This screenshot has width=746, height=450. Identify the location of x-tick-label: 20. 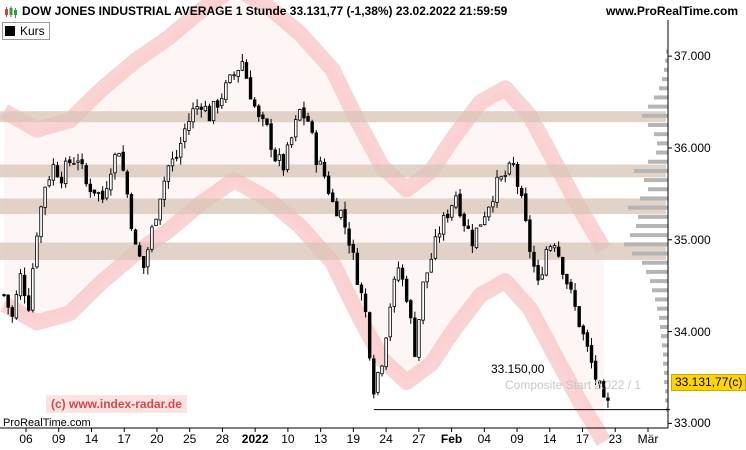
(157, 439).